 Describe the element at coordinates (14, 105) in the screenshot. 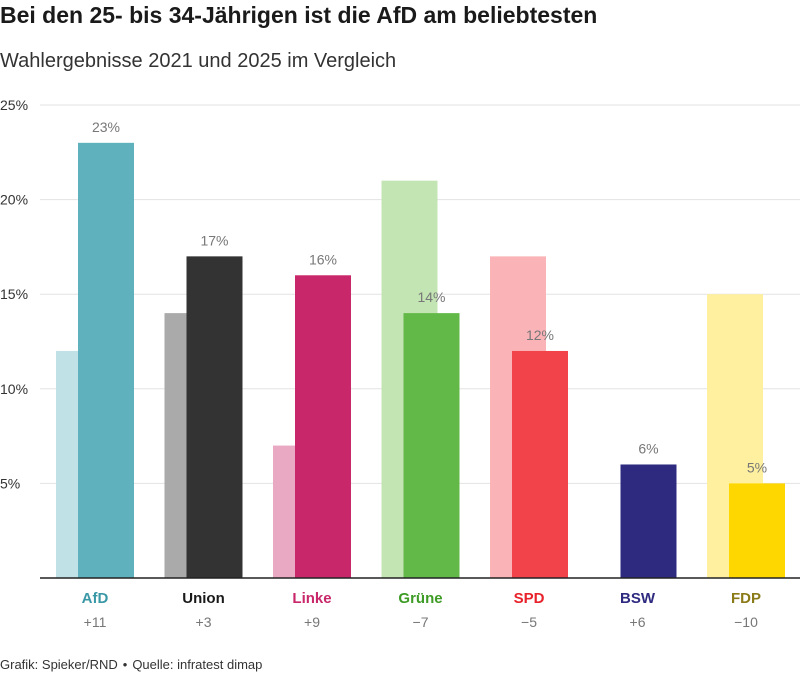

I see `y-tick-label: 25%` at that location.